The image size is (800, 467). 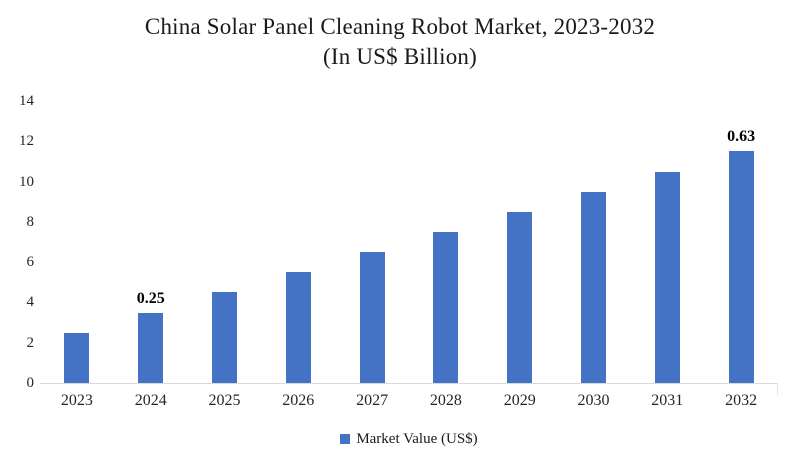 I want to click on axis-end-tick, so click(x=777, y=389).